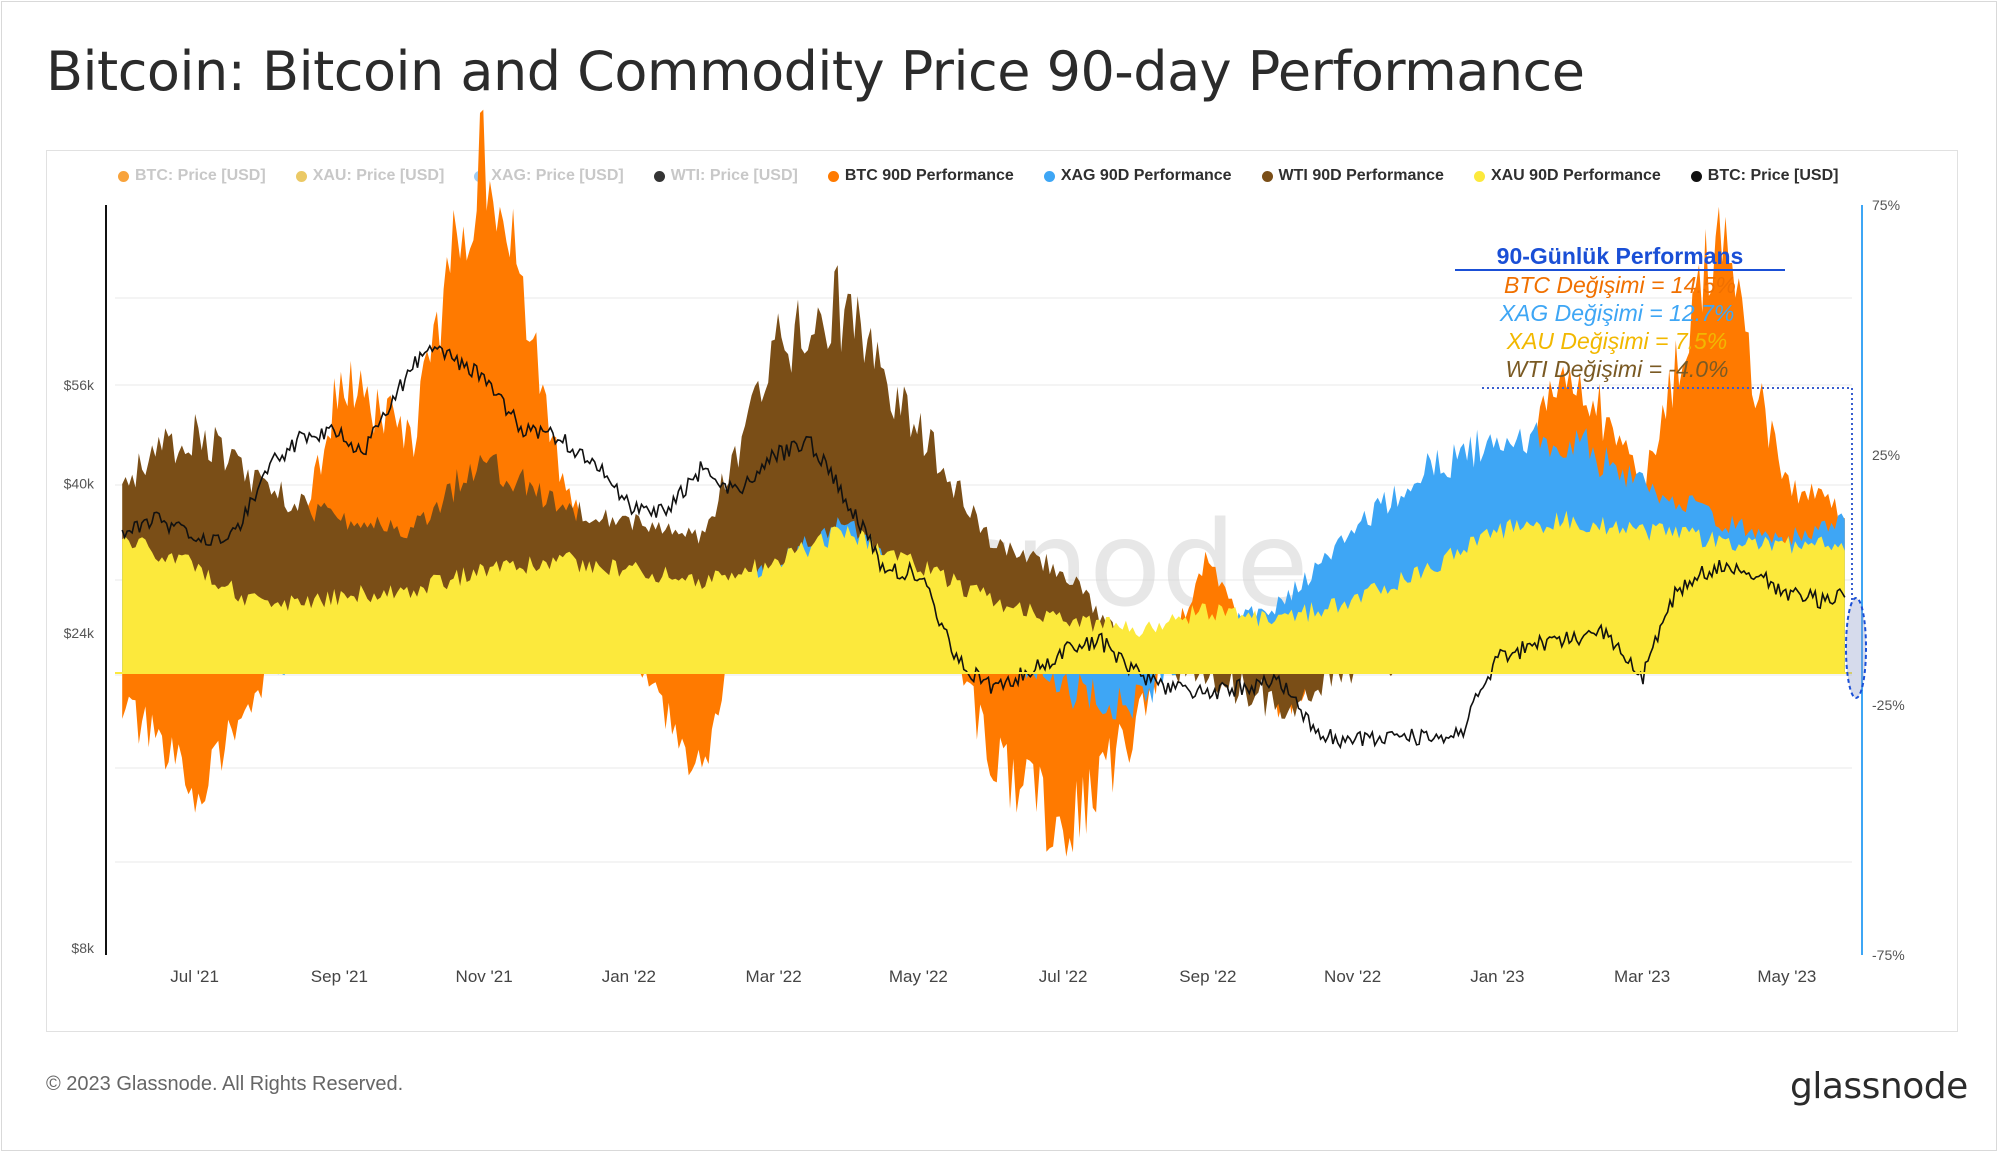 The height and width of the screenshot is (1154, 2000). I want to click on legend-label: XAG: Price [USD], so click(557, 175).